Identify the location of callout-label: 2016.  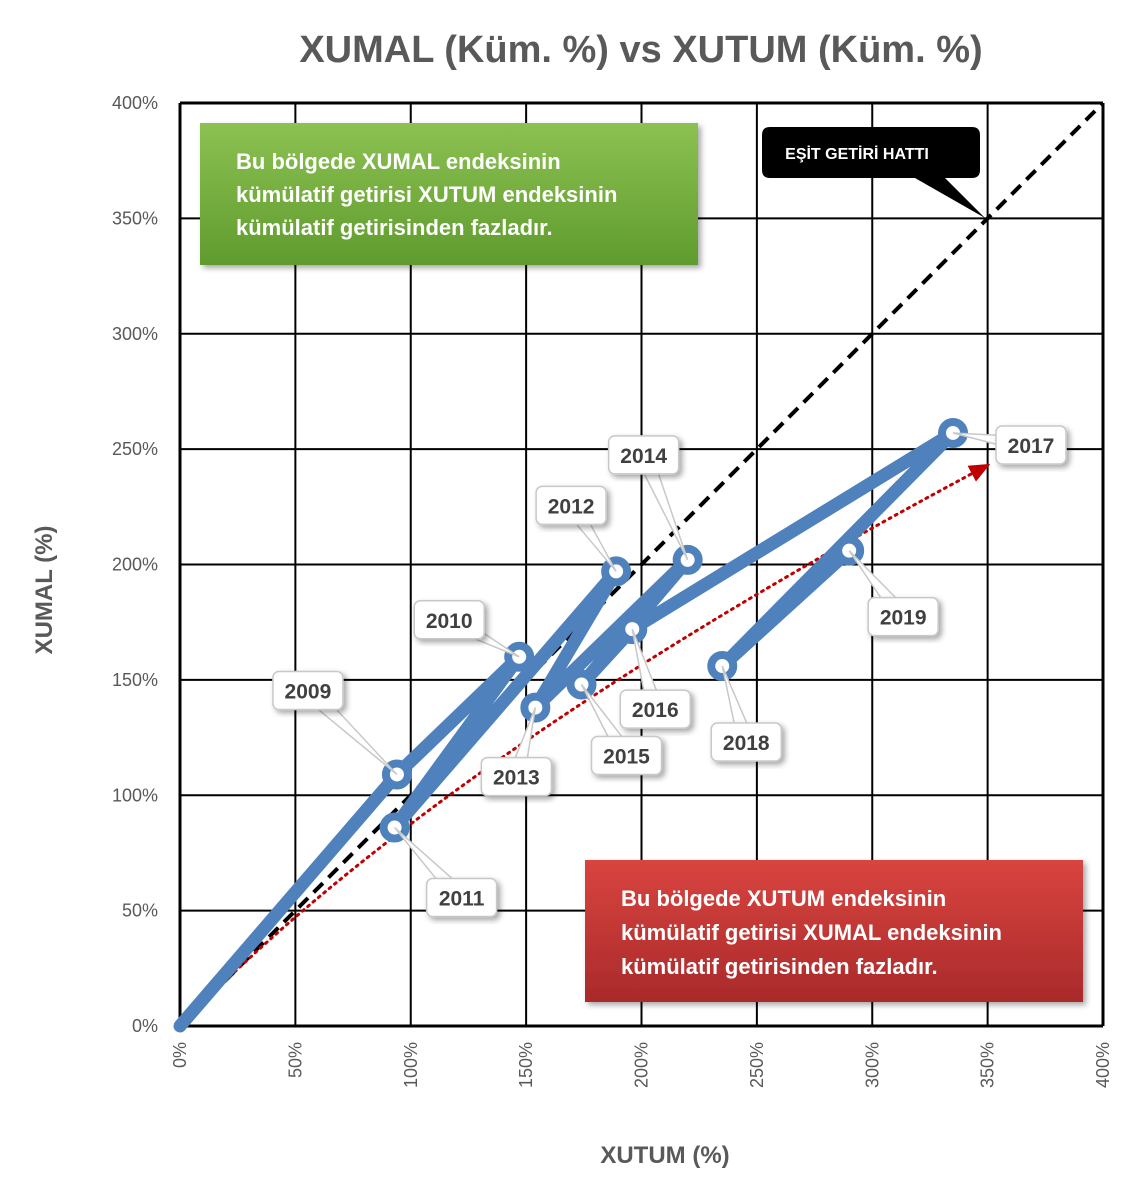
(655, 710).